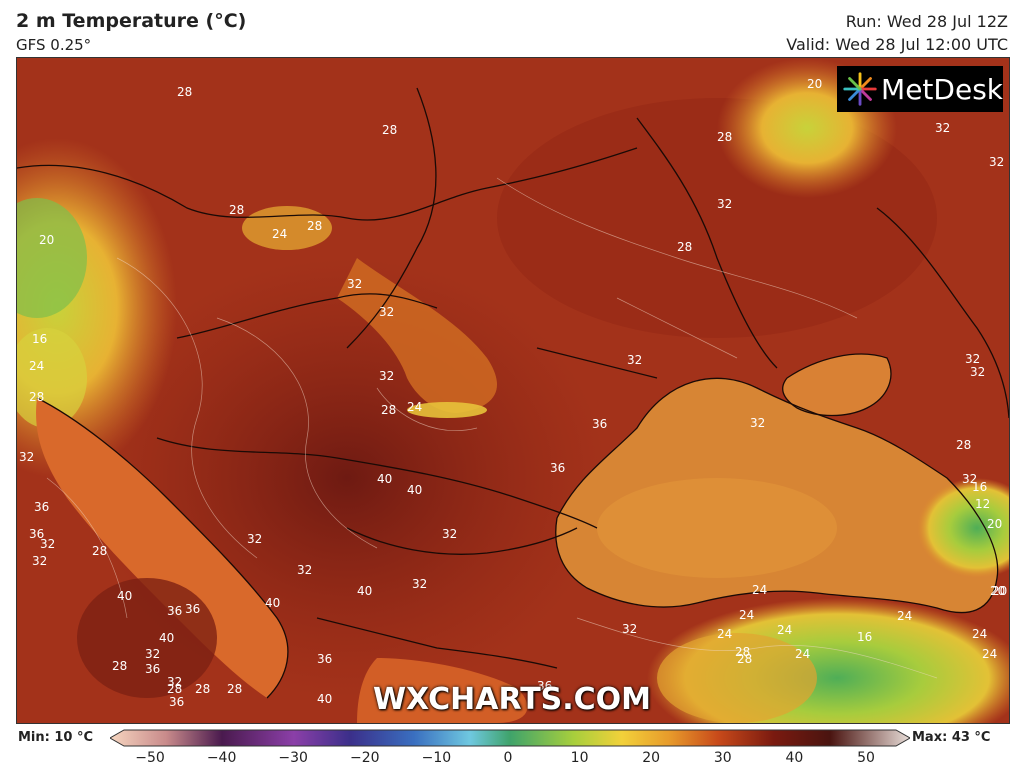  I want to click on model-label: GFS 0.25°, so click(54, 45).